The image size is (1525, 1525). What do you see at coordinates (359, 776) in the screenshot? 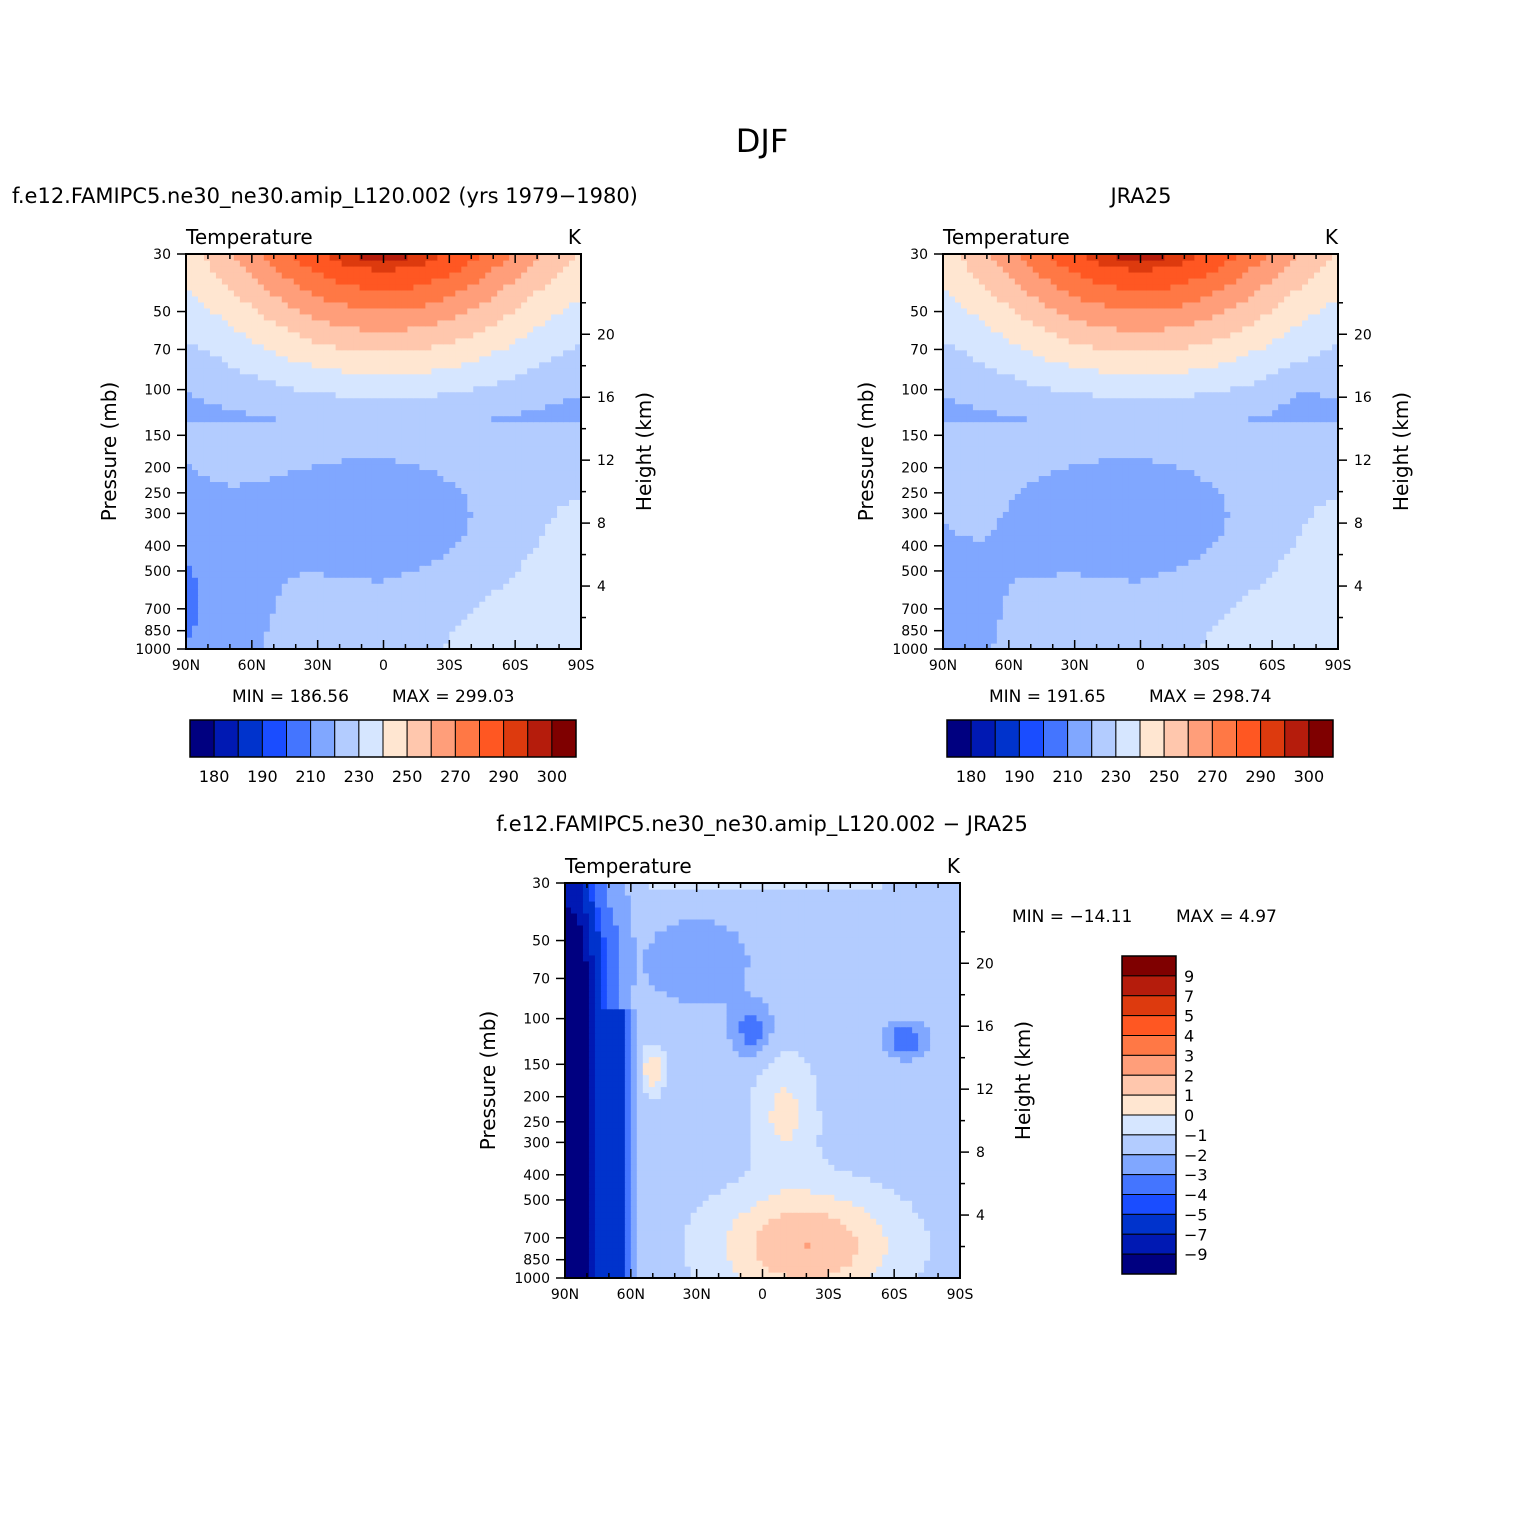
I see `colorbar-label: 230` at bounding box center [359, 776].